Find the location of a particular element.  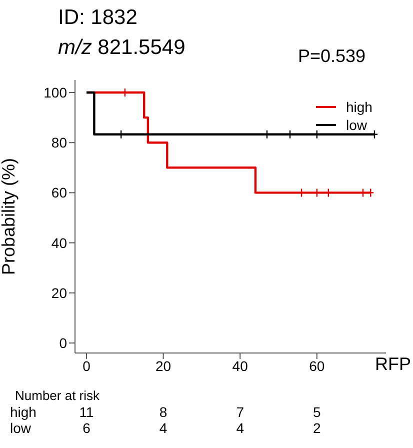

x-tick-label: 40 is located at coordinates (240, 366).